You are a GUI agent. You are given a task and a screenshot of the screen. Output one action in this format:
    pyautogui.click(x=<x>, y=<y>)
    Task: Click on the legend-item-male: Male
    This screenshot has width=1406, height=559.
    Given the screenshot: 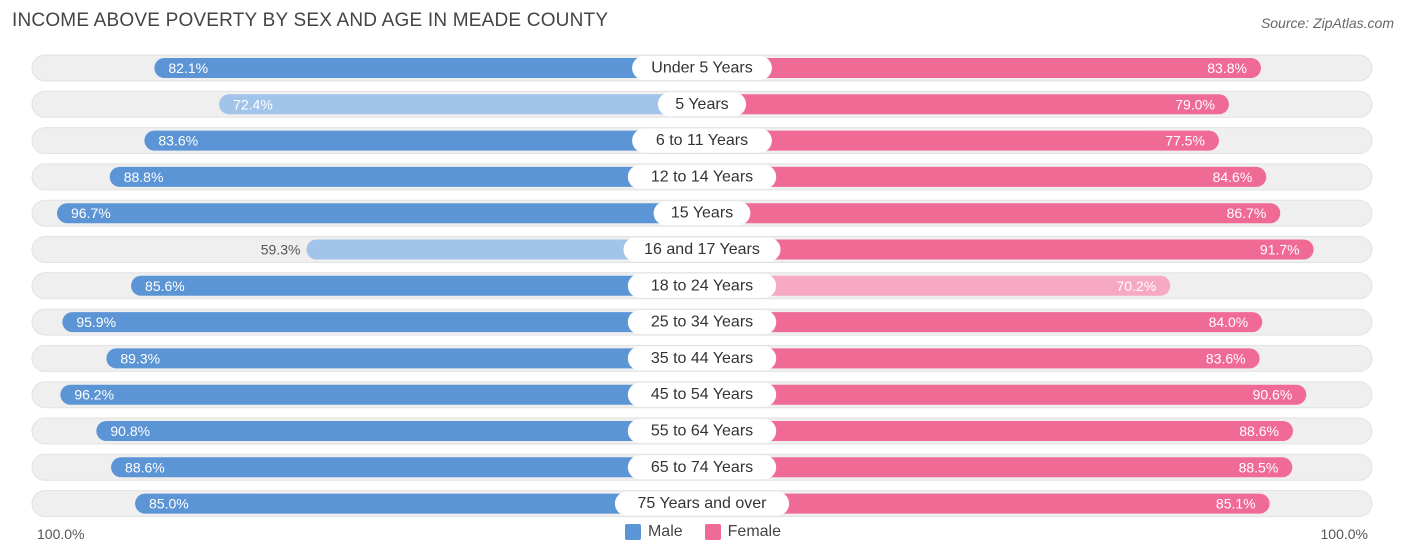 What is the action you would take?
    pyautogui.click(x=653, y=532)
    